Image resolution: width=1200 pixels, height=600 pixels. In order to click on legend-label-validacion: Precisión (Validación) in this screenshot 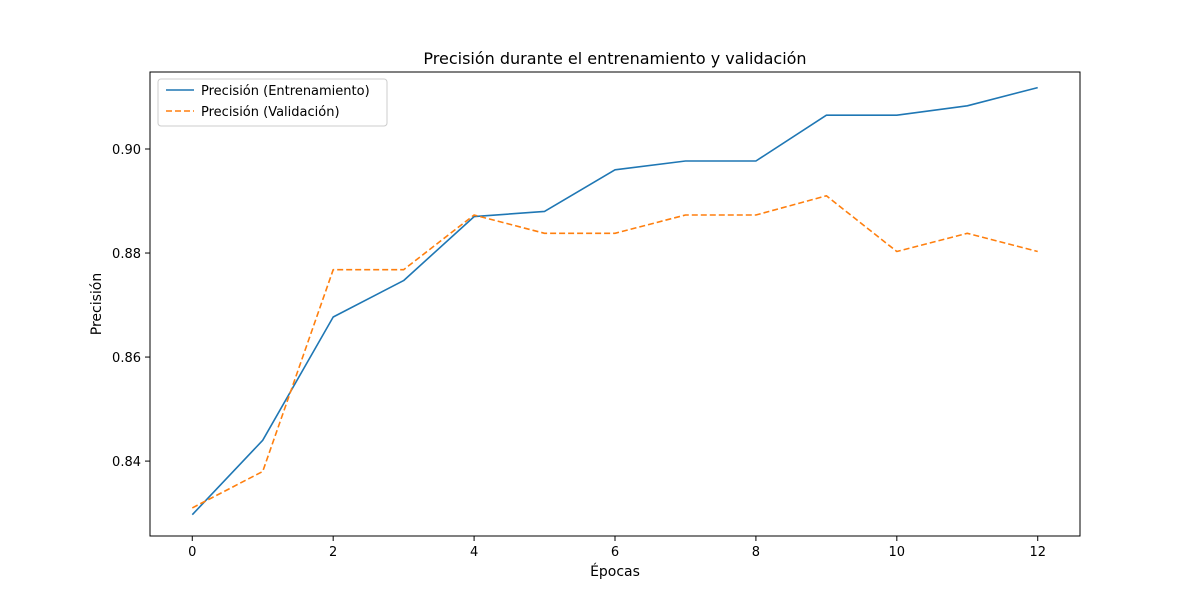, I will do `click(270, 112)`.